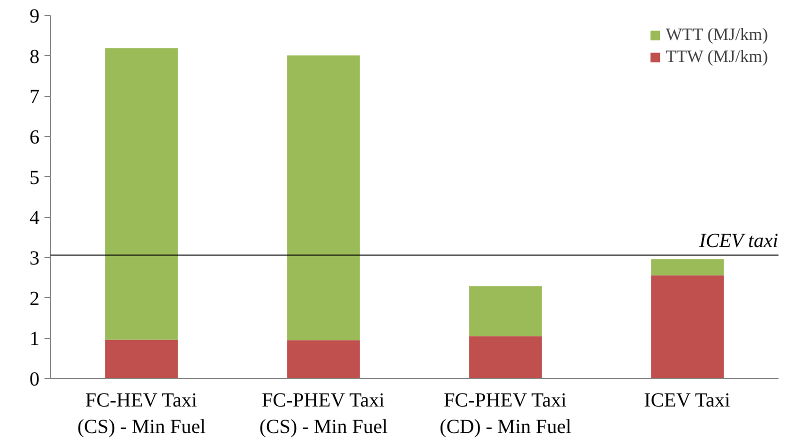  Describe the element at coordinates (35, 379) in the screenshot. I see `y-tick-label: 0` at that location.